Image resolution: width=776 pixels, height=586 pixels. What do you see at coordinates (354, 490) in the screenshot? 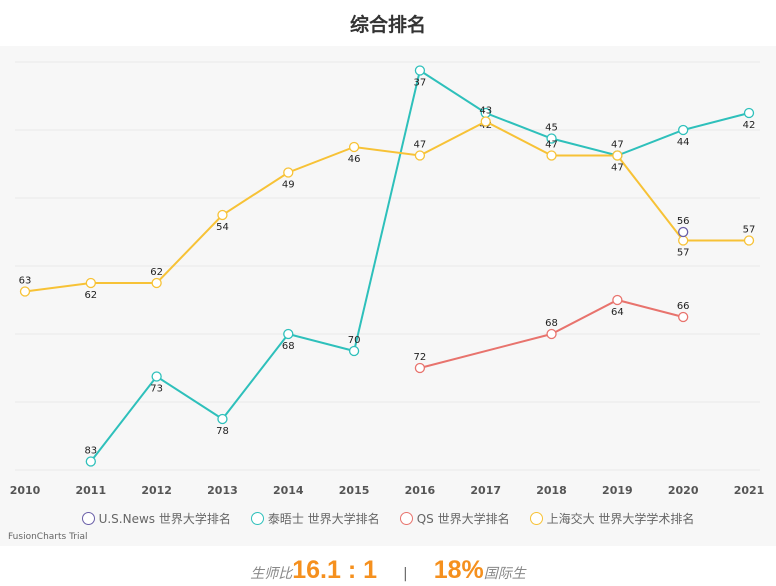
I see `x-tick-label: 2015` at bounding box center [354, 490].